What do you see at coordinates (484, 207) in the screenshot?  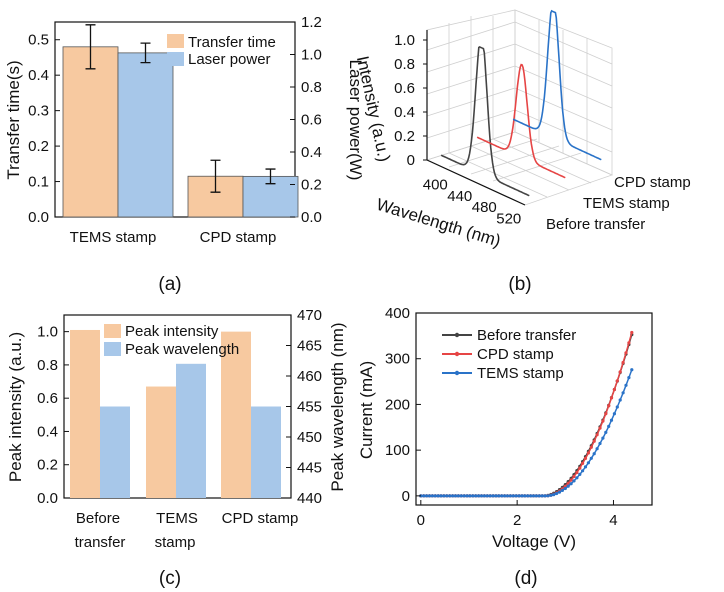 I see `panel-b-xtick-2: 480` at bounding box center [484, 207].